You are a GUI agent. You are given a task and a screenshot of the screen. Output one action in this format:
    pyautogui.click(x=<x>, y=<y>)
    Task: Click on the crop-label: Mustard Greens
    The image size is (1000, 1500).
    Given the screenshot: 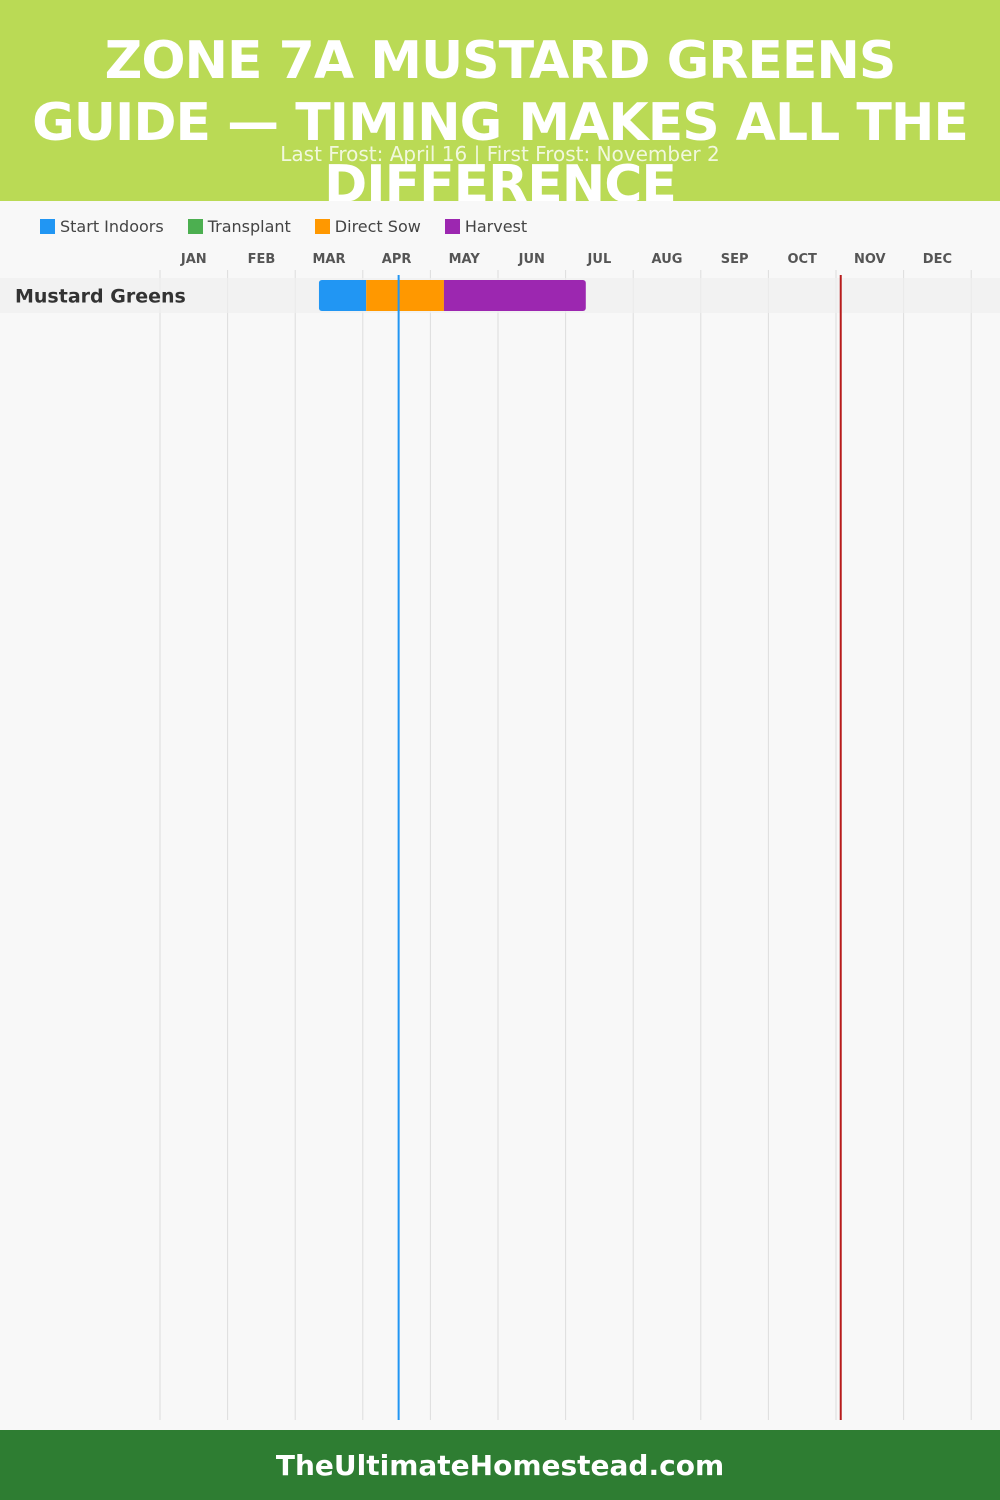 What is the action you would take?
    pyautogui.click(x=100, y=297)
    